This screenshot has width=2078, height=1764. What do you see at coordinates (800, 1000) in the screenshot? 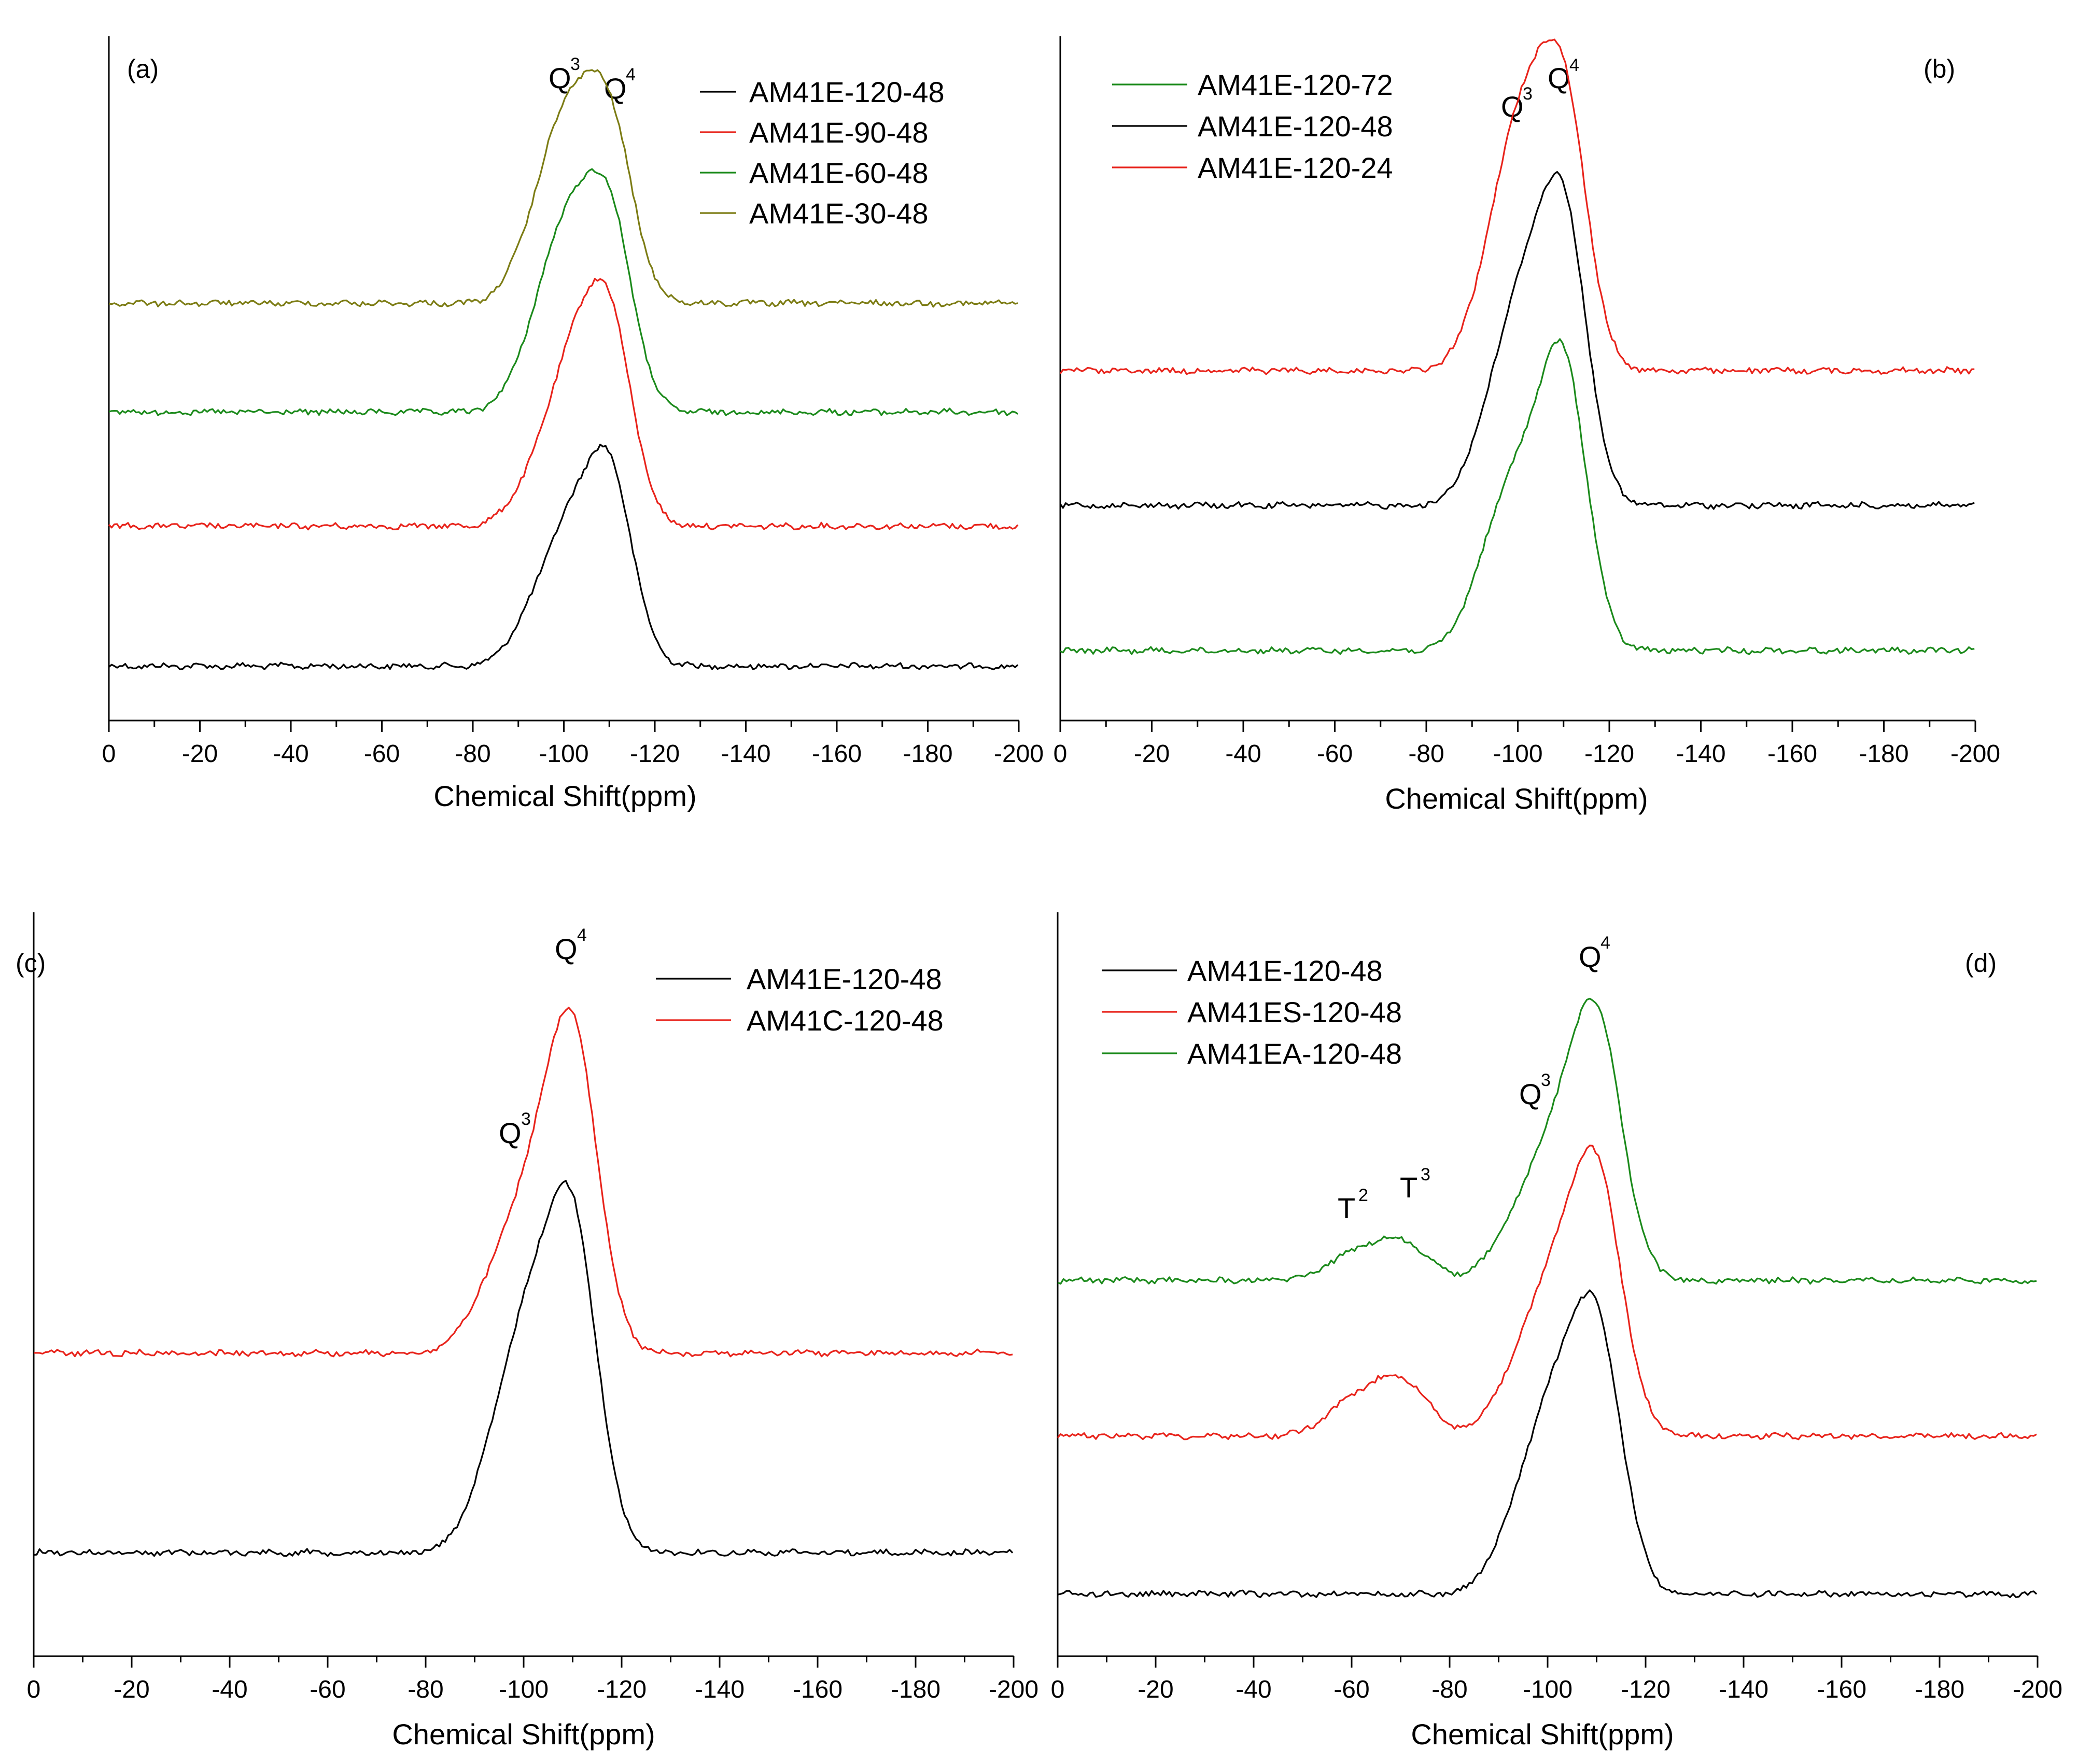
I see `legend: AM41E-120-48 AM41C-120-48` at bounding box center [800, 1000].